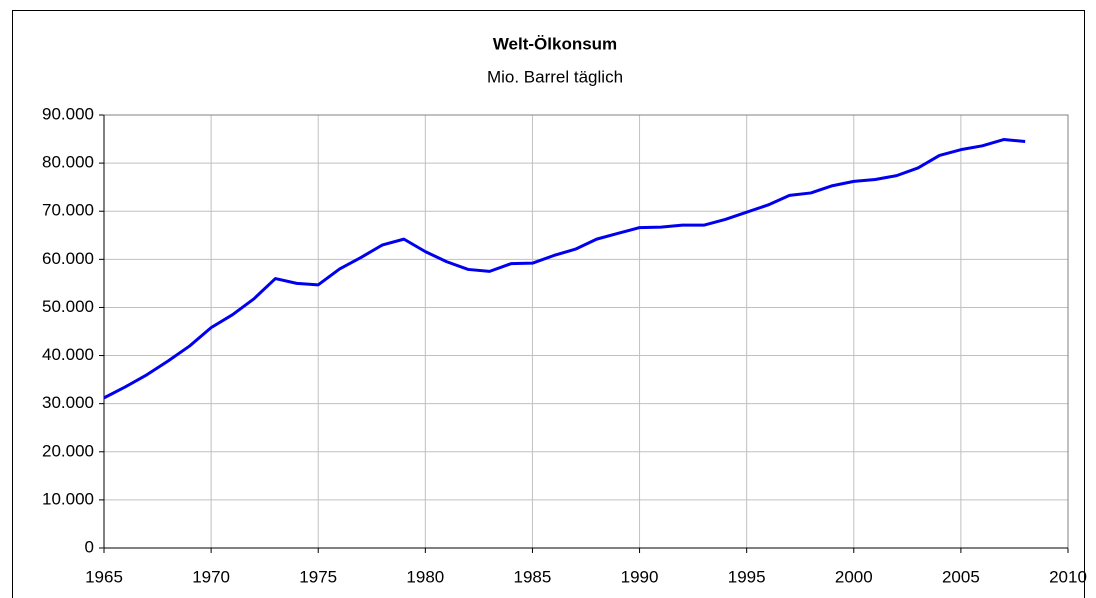 This screenshot has height=598, width=1096. What do you see at coordinates (68, 402) in the screenshot?
I see `y-tick-label: 30.000` at bounding box center [68, 402].